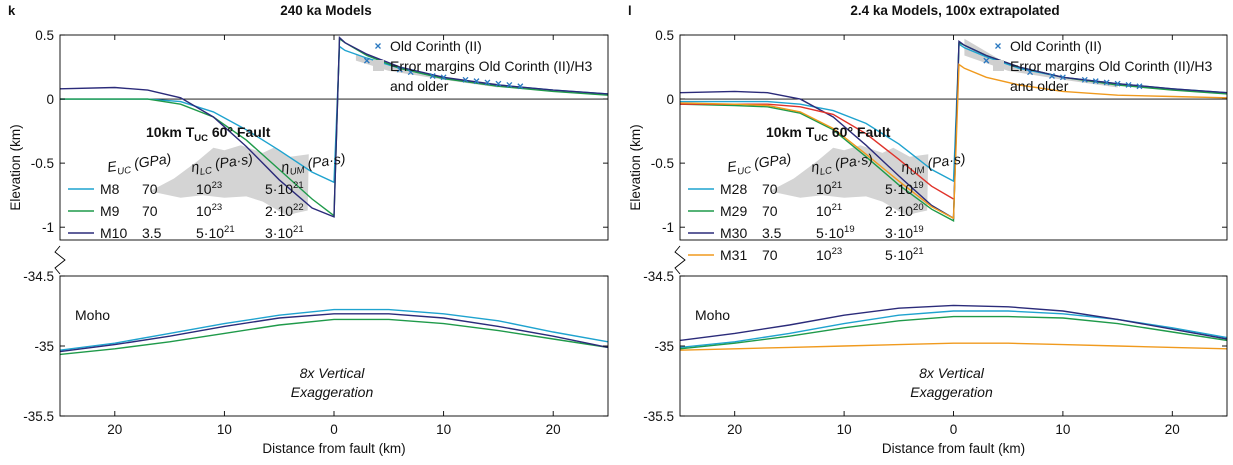 The width and height of the screenshot is (1233, 465). Describe the element at coordinates (42, 163) in the screenshot. I see `ytick-label: -0.5` at that location.